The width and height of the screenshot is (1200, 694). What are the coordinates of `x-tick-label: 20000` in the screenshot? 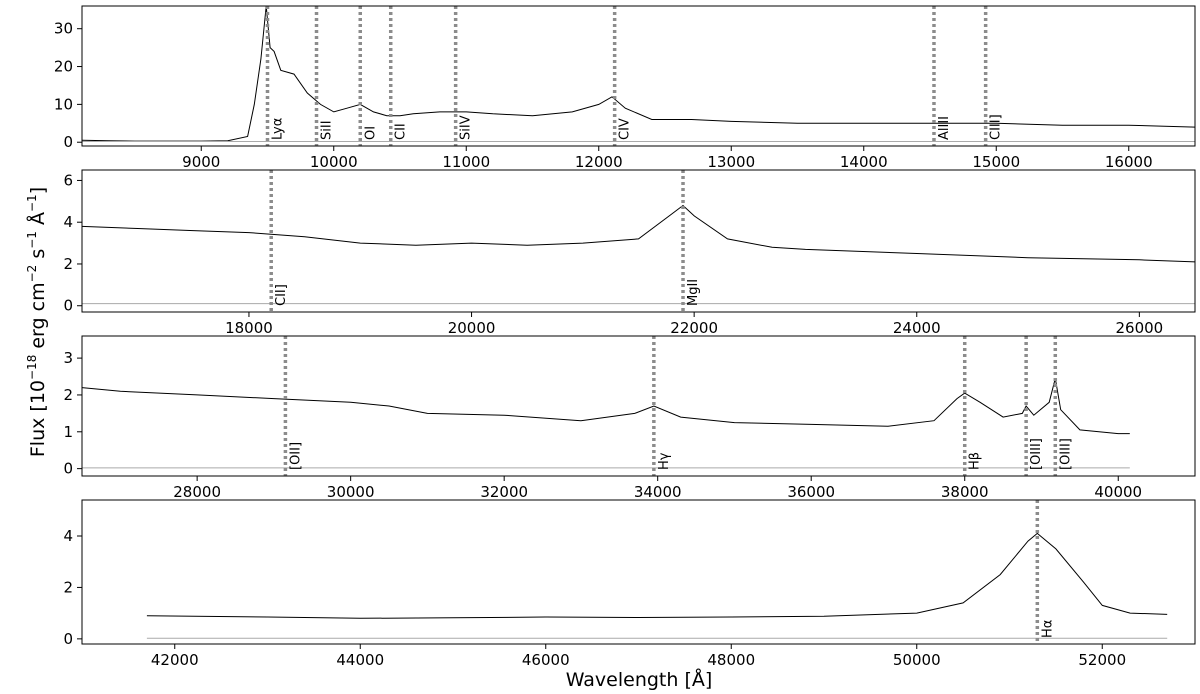 It's located at (472, 328).